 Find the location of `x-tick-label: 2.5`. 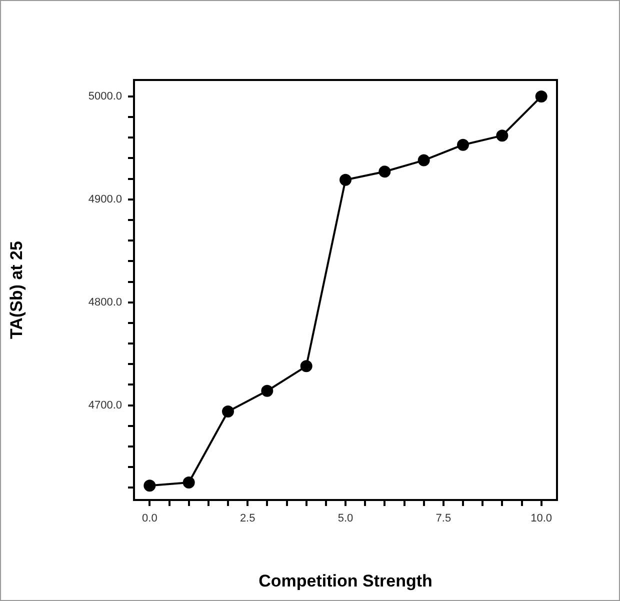

x-tick-label: 2.5 is located at coordinates (248, 518).